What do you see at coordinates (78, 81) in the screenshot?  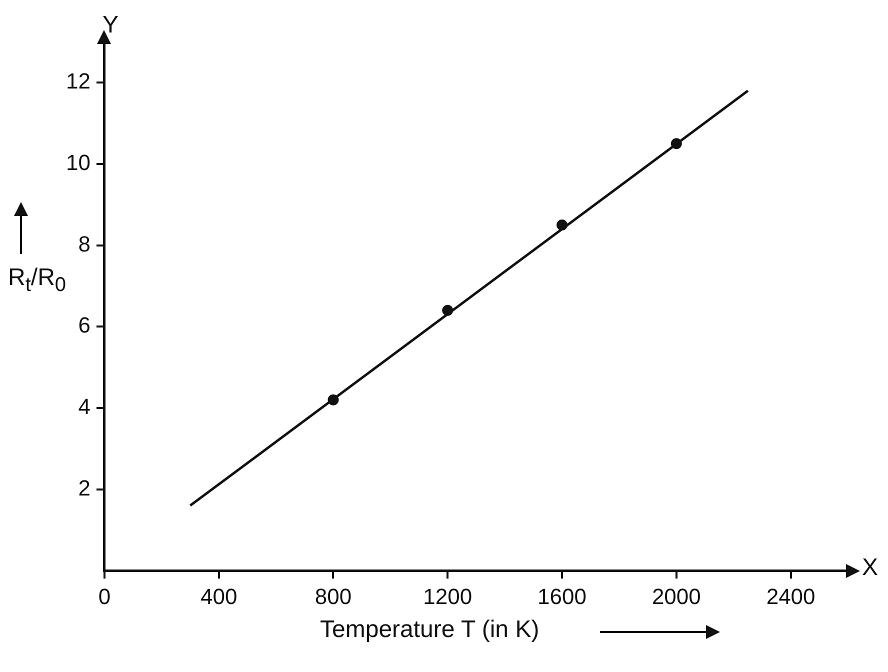 I see `y-tick-label: 12` at bounding box center [78, 81].